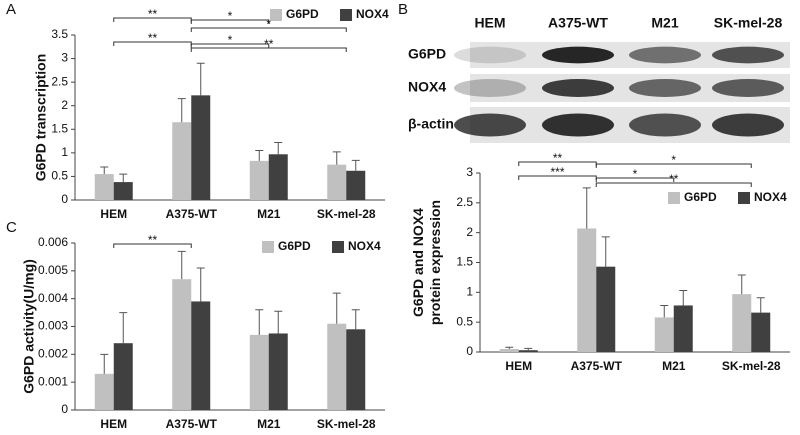  I want to click on panel-label: C, so click(11, 227).